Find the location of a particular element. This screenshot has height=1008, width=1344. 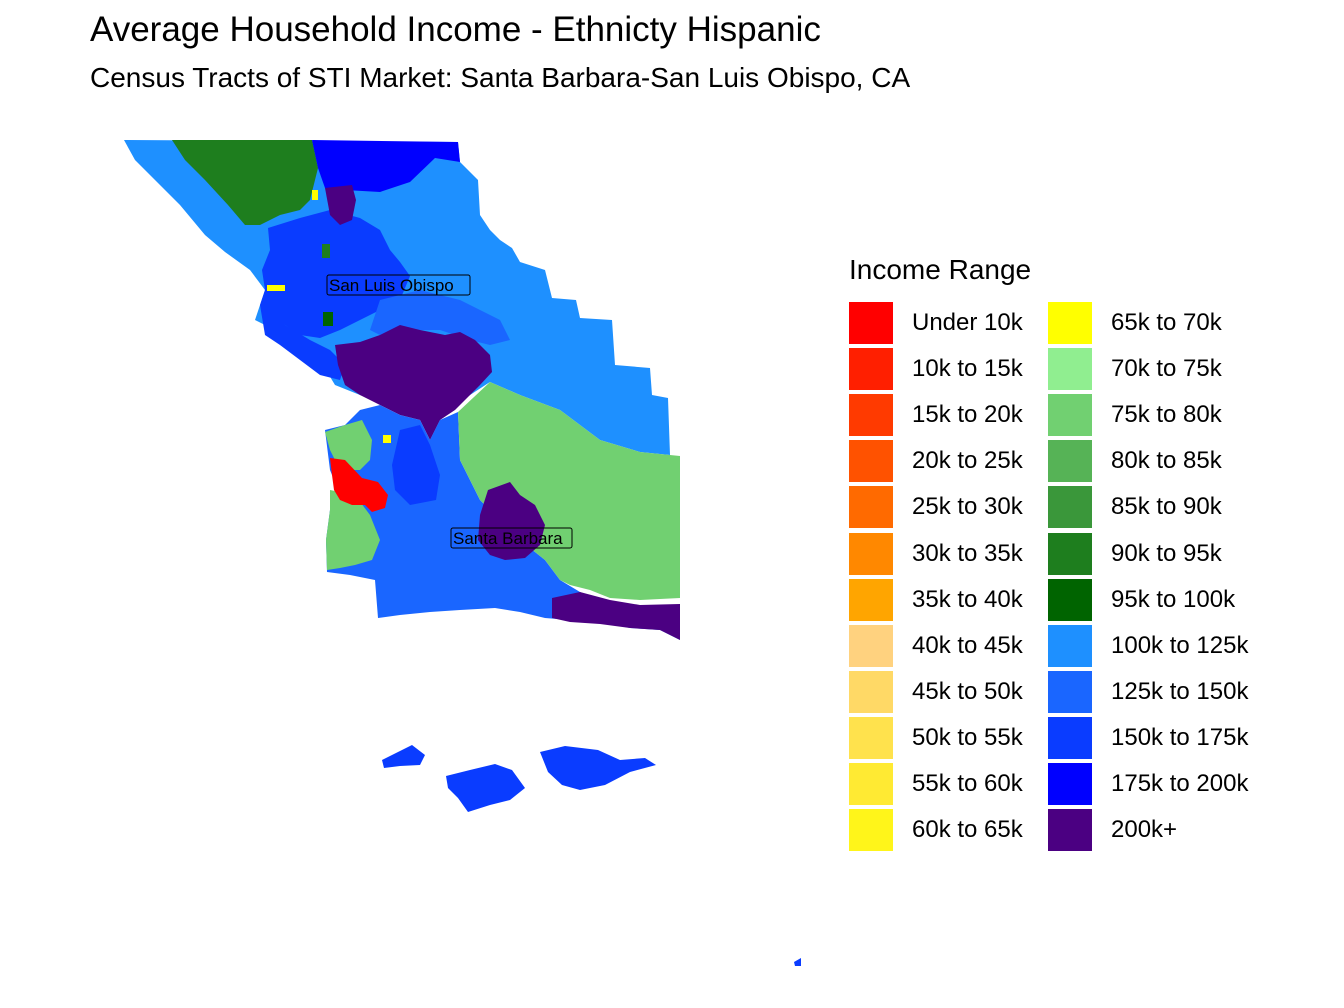

tract-under-10k is located at coordinates (359, 485).